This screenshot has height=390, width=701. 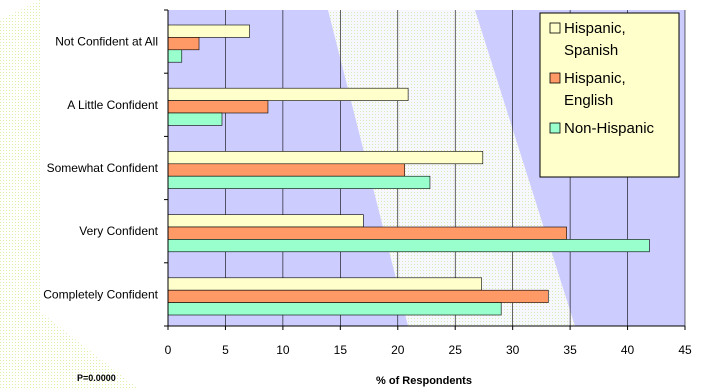 I want to click on x-tick-label: 30, so click(x=513, y=350).